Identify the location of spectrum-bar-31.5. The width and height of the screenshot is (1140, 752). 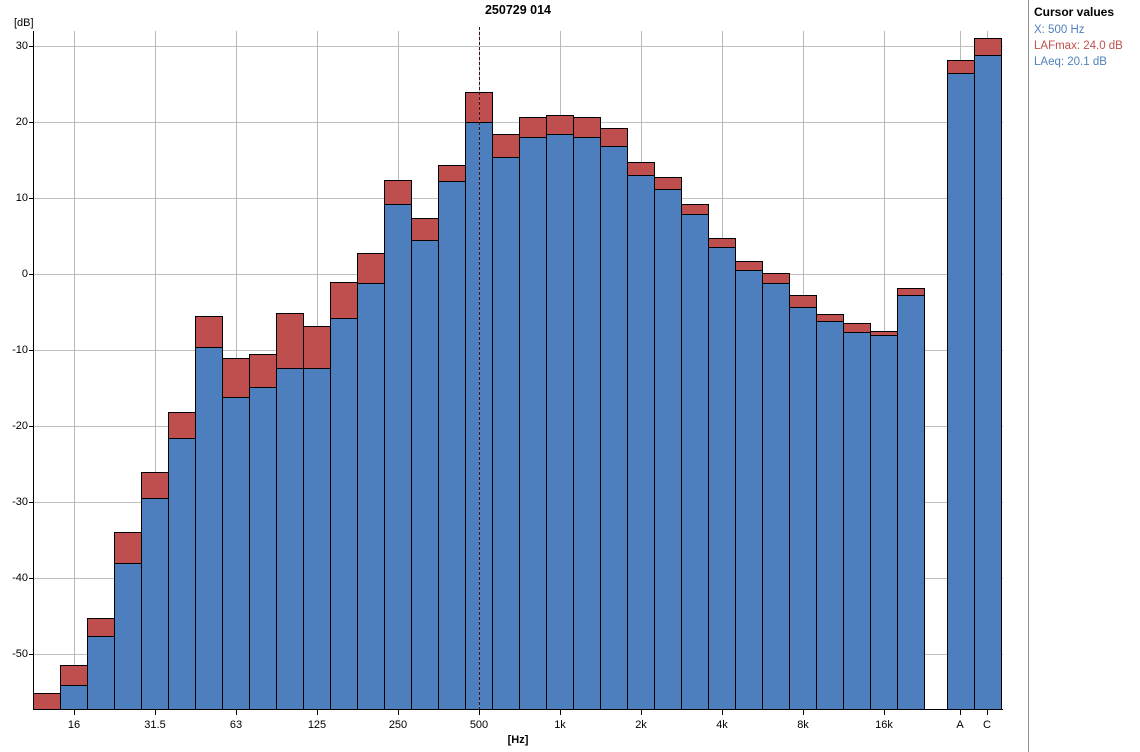
(155, 591).